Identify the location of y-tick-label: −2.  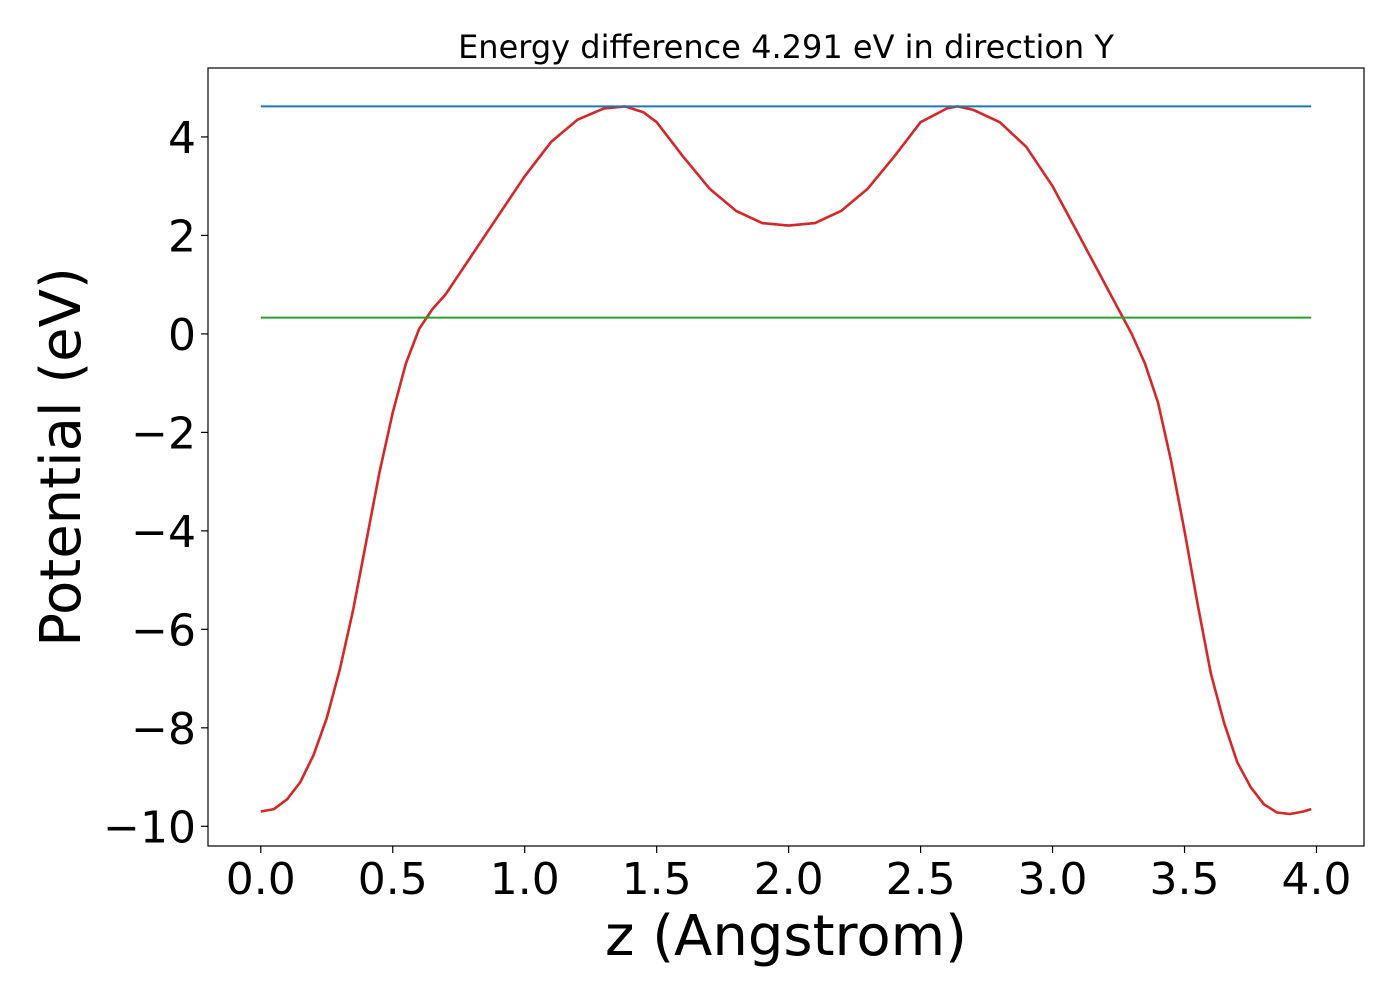
(163, 433).